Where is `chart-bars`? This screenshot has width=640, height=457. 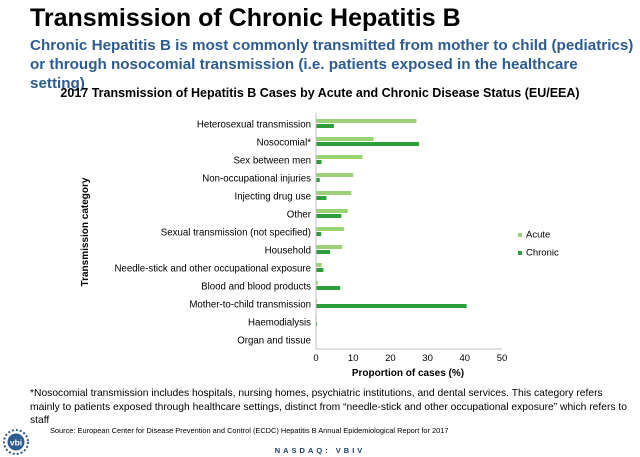
chart-bars is located at coordinates (391, 231).